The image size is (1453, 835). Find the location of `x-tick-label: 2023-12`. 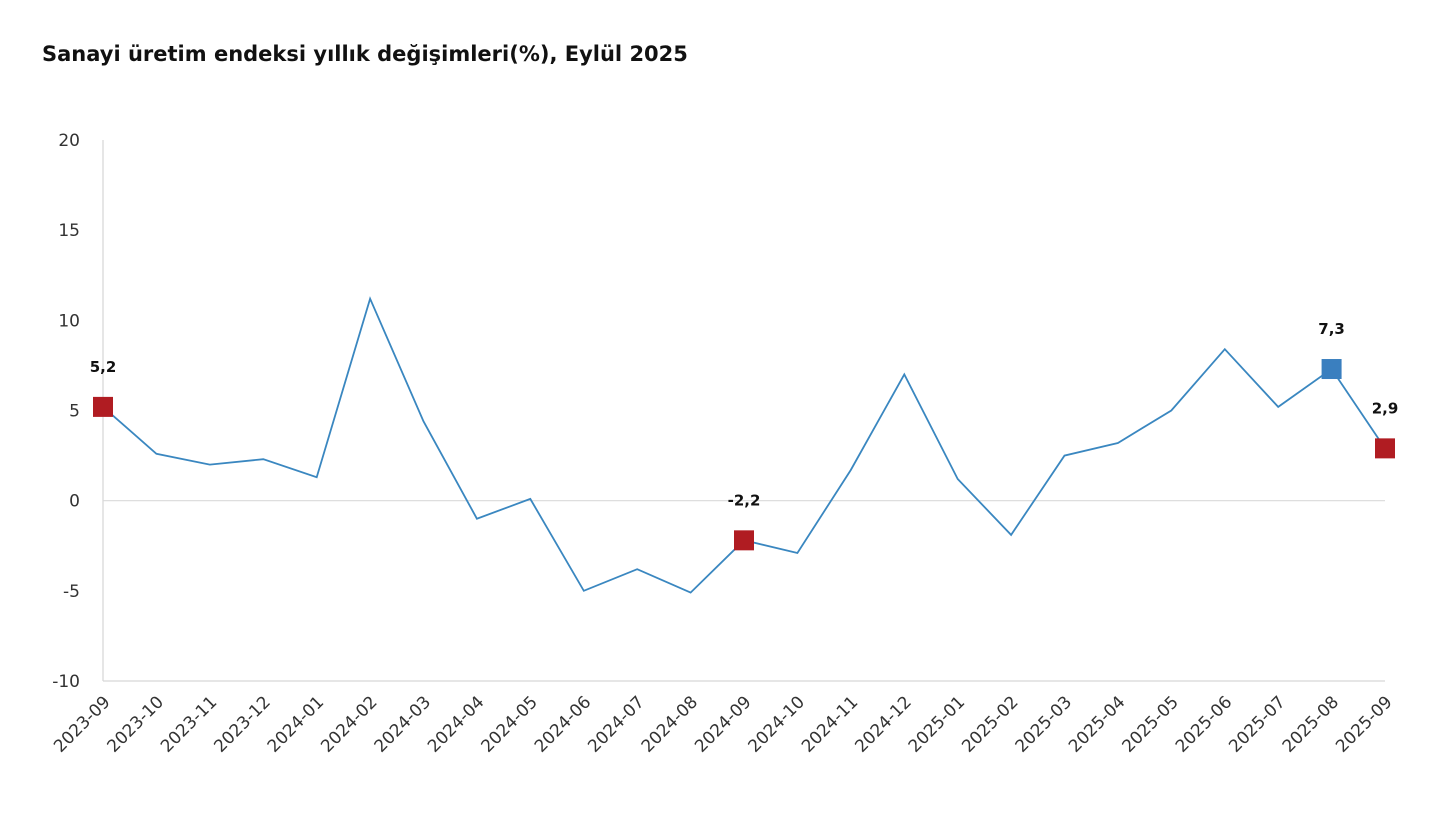

x-tick-label: 2023-12 is located at coordinates (242, 724).